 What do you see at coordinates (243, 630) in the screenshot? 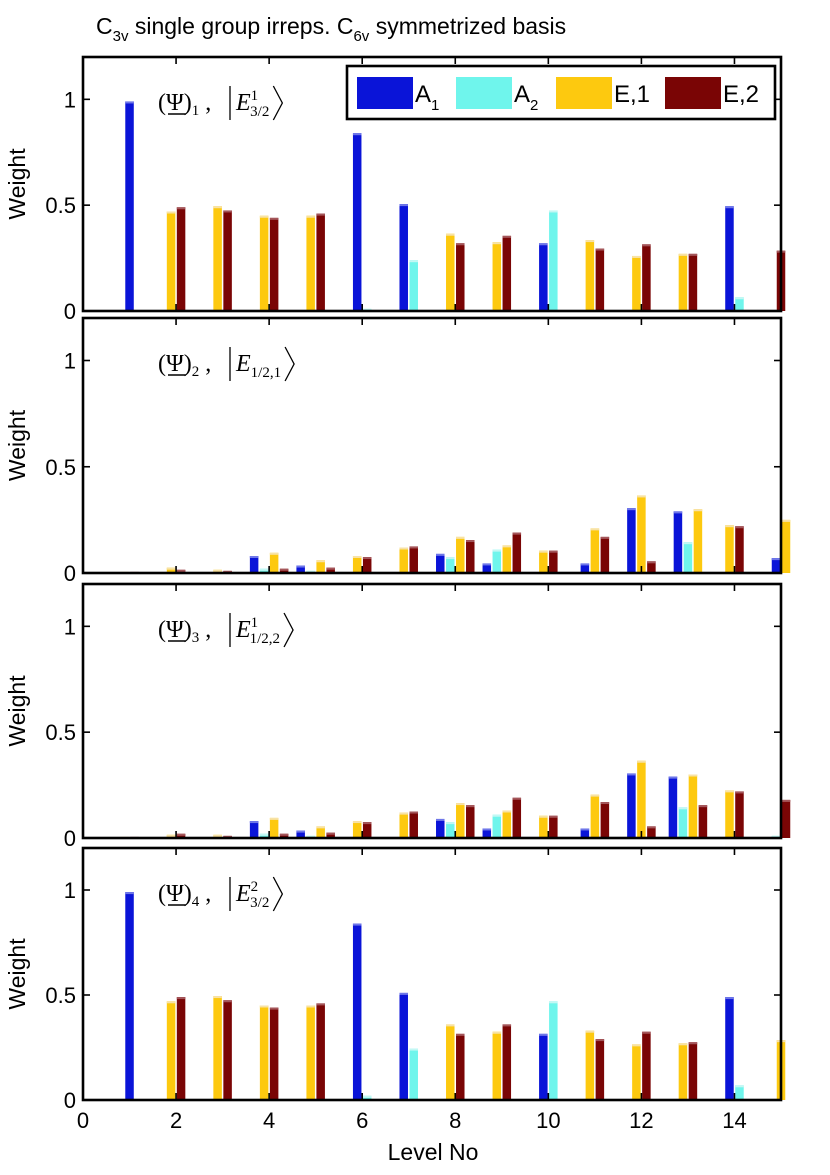
I see `ket-symbol: E` at bounding box center [243, 630].